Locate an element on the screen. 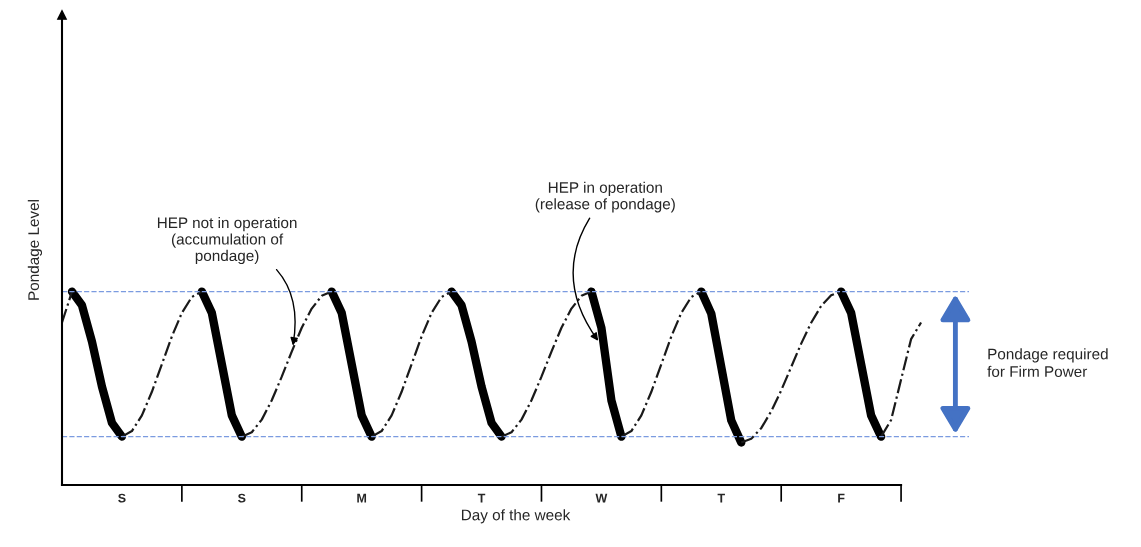 The width and height of the screenshot is (1141, 547). x-axis-title: Day of the week is located at coordinates (516, 516).